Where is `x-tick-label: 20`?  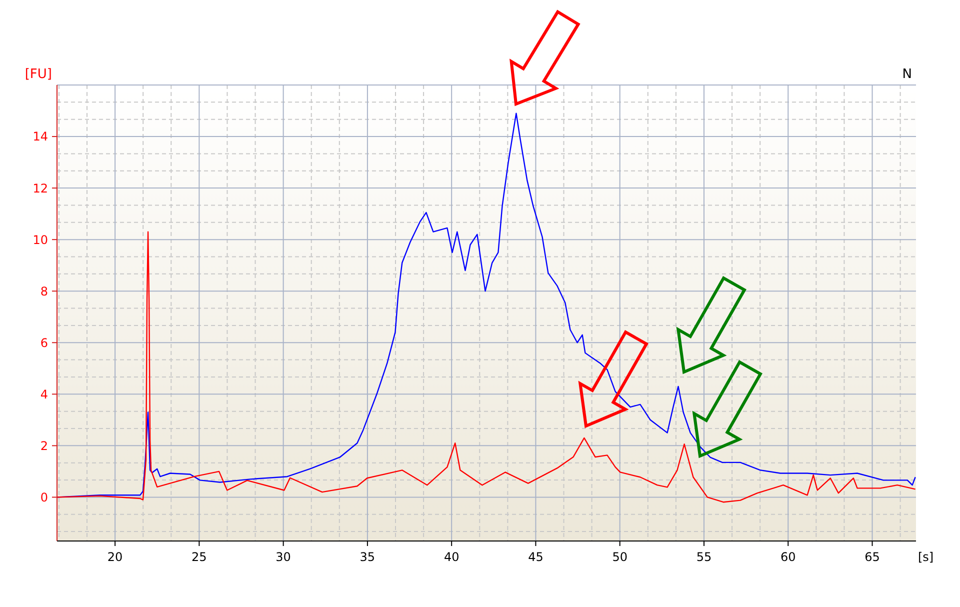 x-tick-label: 20 is located at coordinates (115, 557).